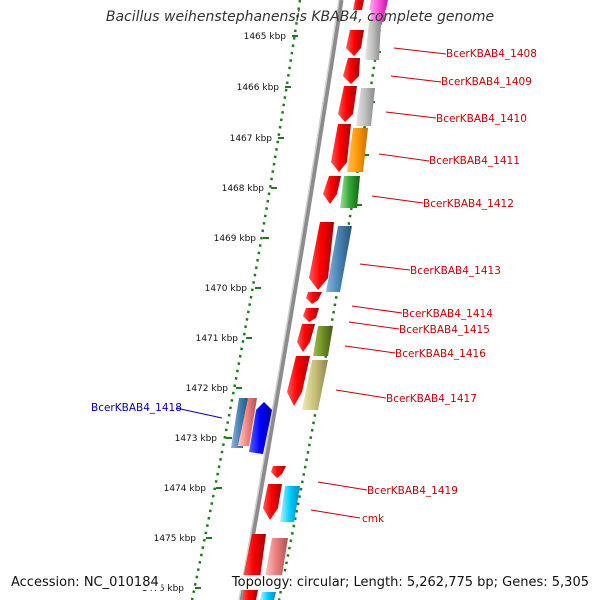 The image size is (600, 600). What do you see at coordinates (455, 271) in the screenshot?
I see `gene-label: BcerKBAB4_1413` at bounding box center [455, 271].